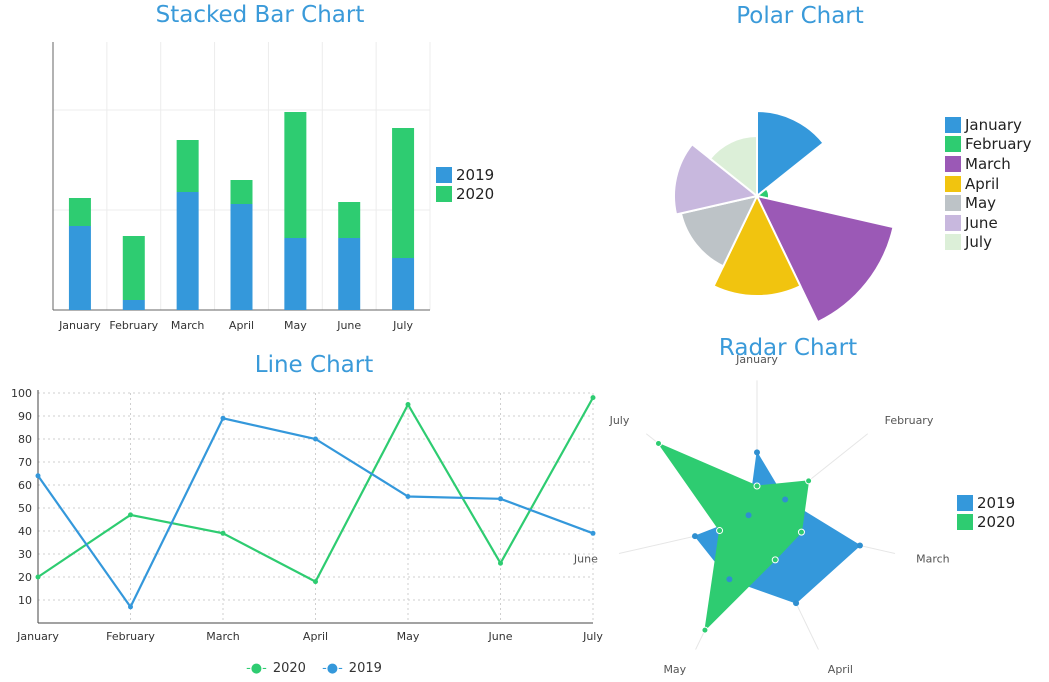 This screenshot has height=682, width=1049. I want to click on polar-slice-april, so click(757, 245).